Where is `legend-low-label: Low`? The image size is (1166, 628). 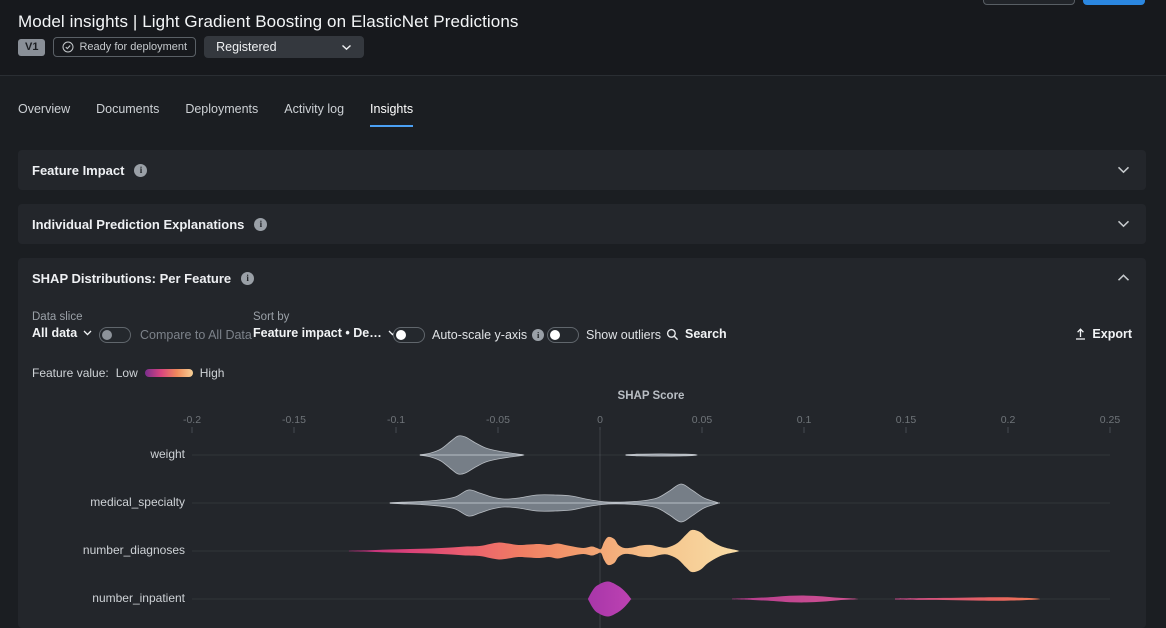 legend-low-label: Low is located at coordinates (126, 373).